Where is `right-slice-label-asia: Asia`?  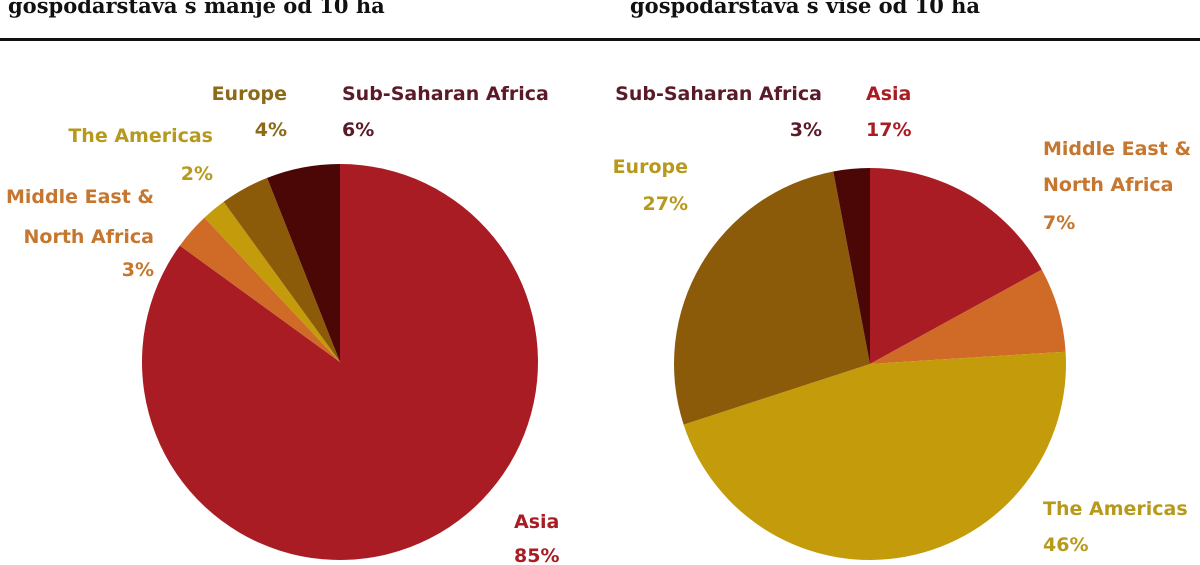 right-slice-label-asia: Asia is located at coordinates (888, 94).